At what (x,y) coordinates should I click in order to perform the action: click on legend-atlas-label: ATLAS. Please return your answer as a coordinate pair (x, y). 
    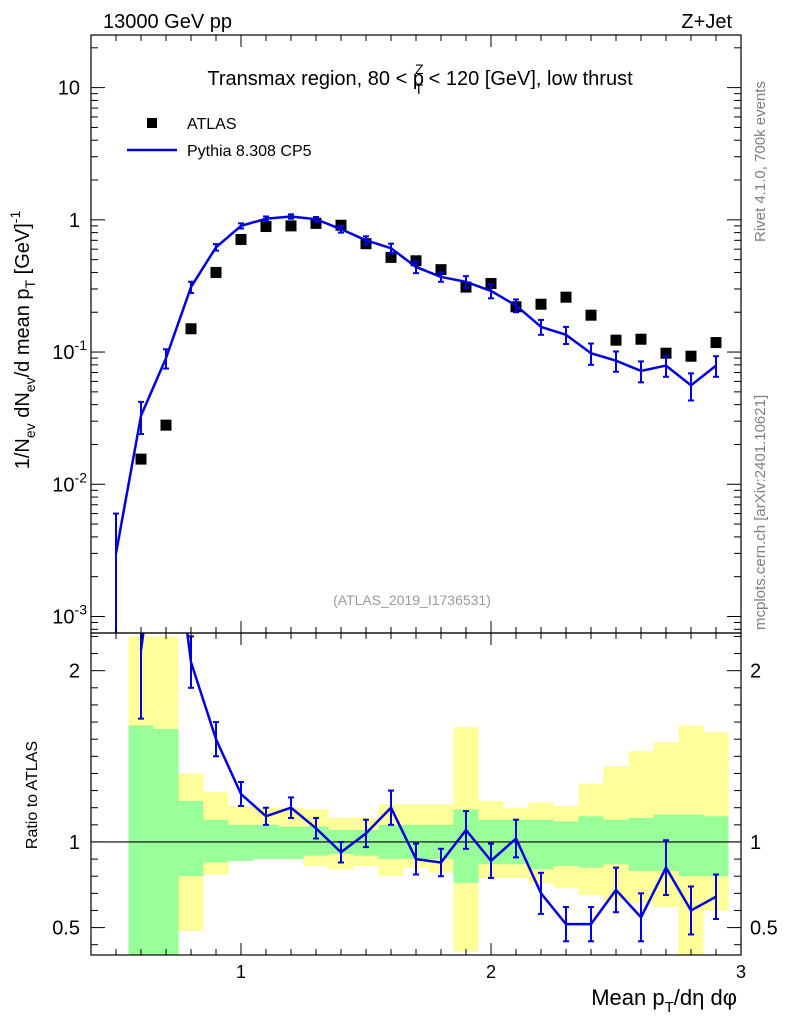
    Looking at the image, I should click on (212, 124).